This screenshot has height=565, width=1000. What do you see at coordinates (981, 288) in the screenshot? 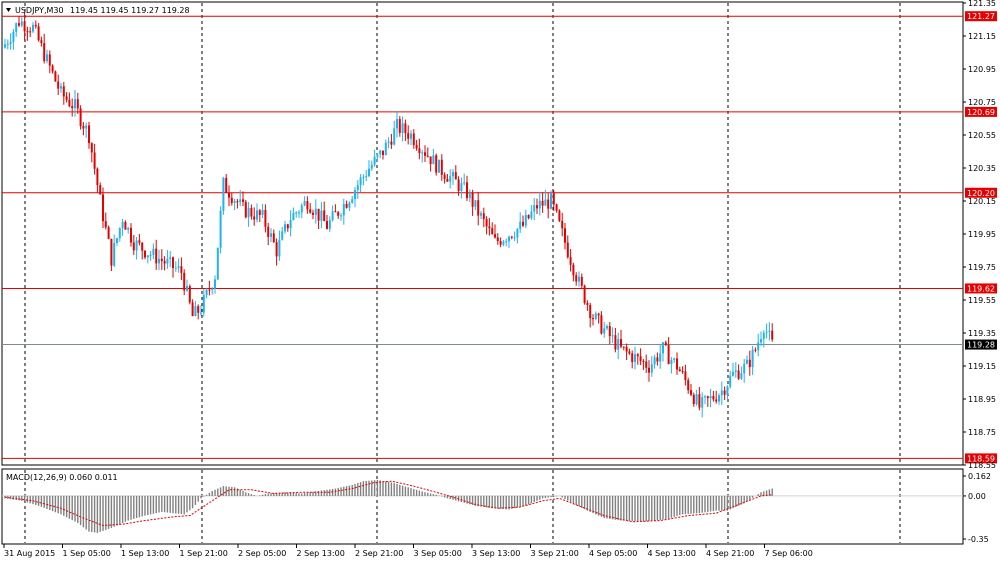
I see `level-label-bg` at bounding box center [981, 288].